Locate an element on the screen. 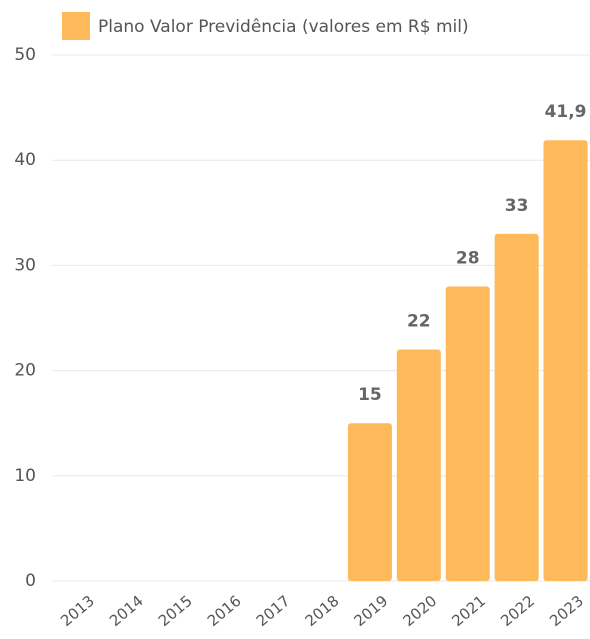 The width and height of the screenshot is (590, 639). y-tick-label: 40 is located at coordinates (25, 160).